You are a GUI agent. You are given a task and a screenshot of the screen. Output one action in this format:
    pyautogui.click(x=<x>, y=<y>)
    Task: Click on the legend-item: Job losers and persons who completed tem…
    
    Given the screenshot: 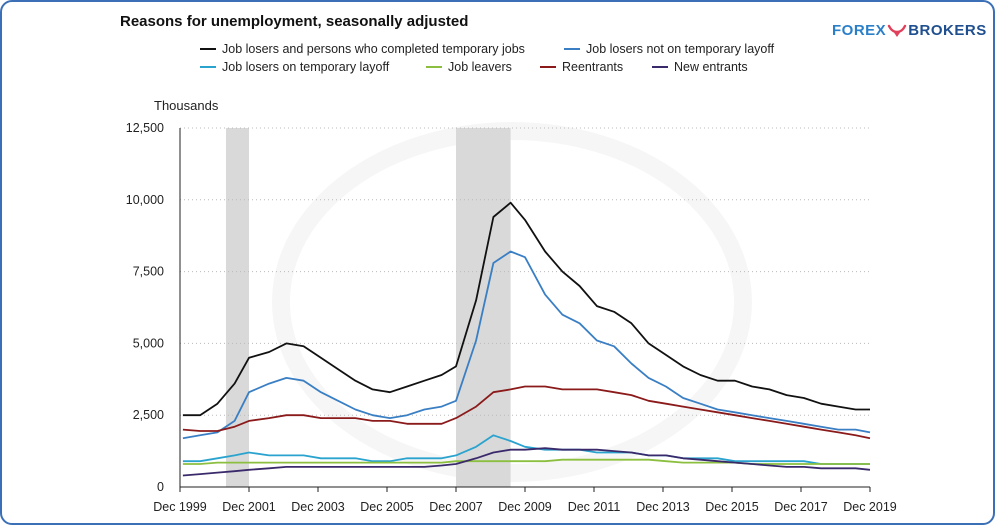 What is the action you would take?
    pyautogui.click(x=362, y=49)
    